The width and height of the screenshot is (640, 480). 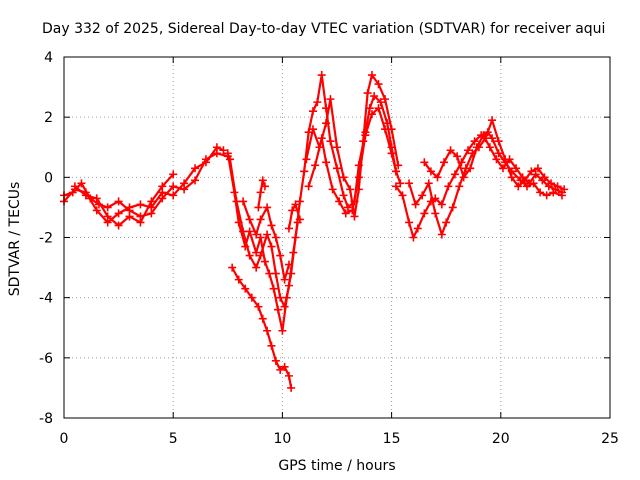 What do you see at coordinates (610, 439) in the screenshot?
I see `x-tick-label: 25` at bounding box center [610, 439].